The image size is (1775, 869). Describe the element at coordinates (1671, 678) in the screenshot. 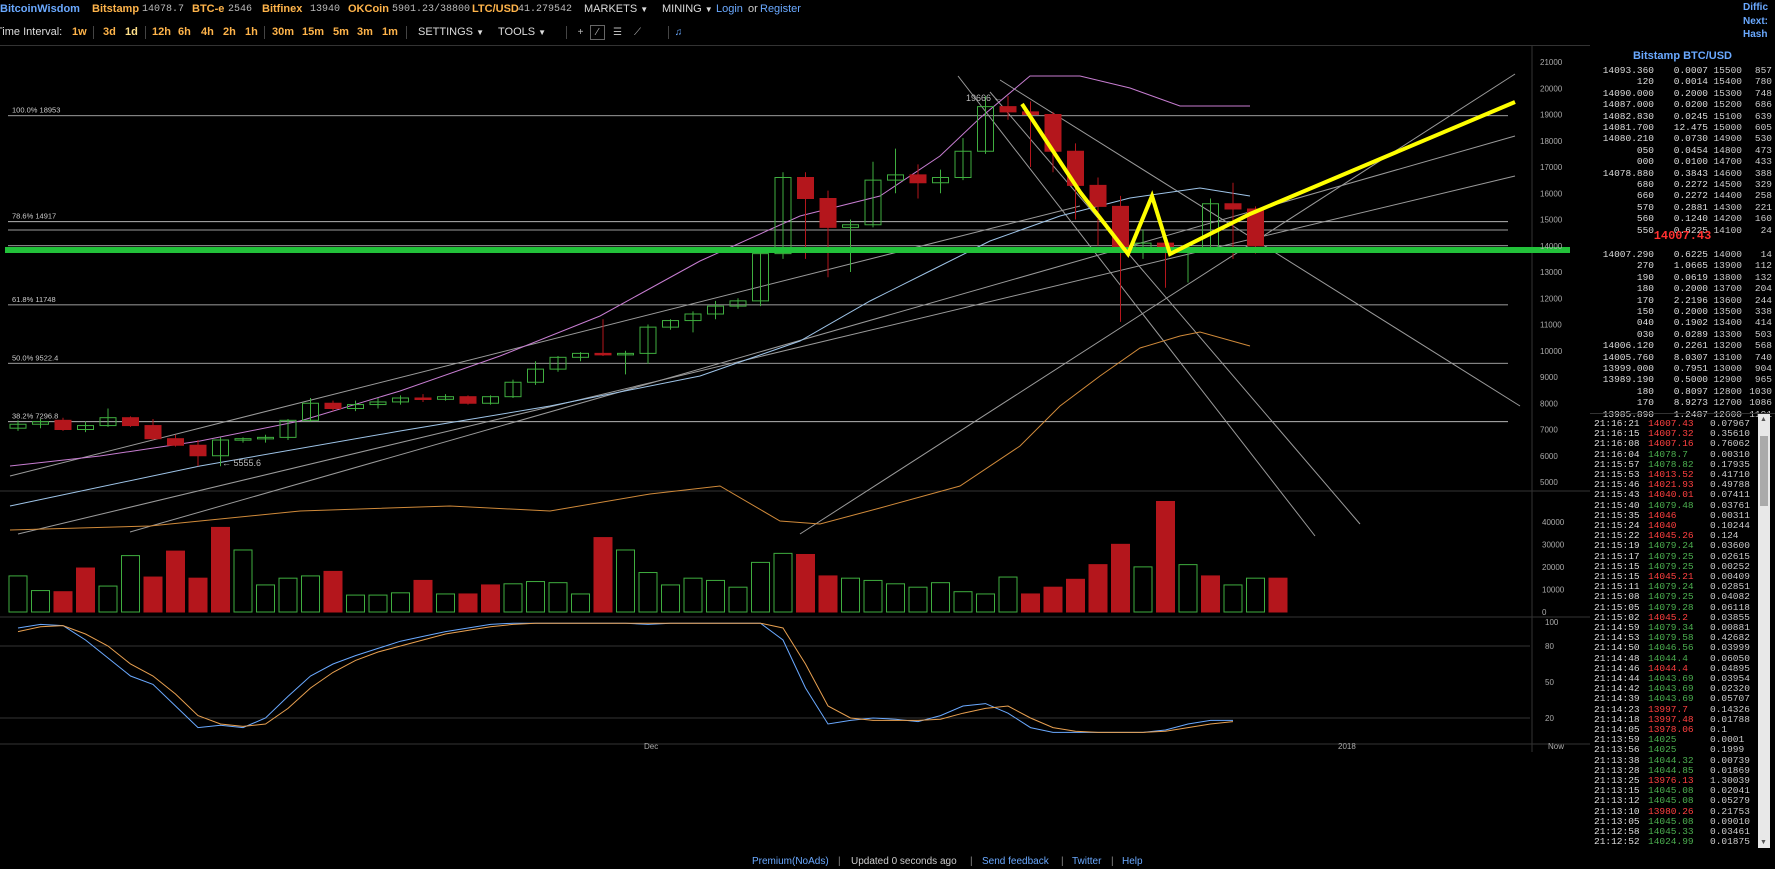

I see `trade-cell: 14043.69` at that location.